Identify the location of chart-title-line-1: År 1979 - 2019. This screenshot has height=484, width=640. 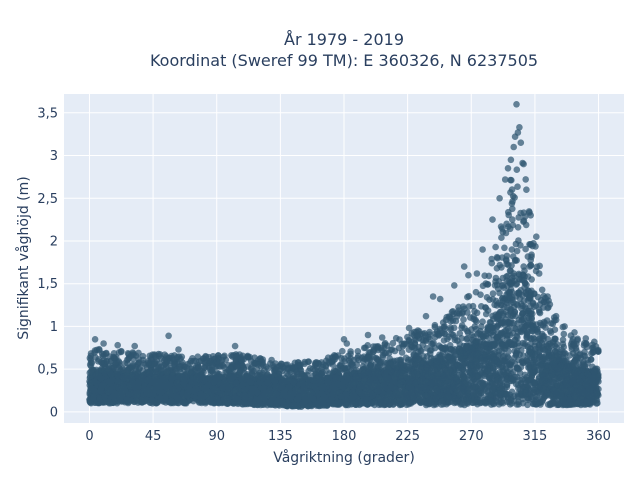
(344, 39).